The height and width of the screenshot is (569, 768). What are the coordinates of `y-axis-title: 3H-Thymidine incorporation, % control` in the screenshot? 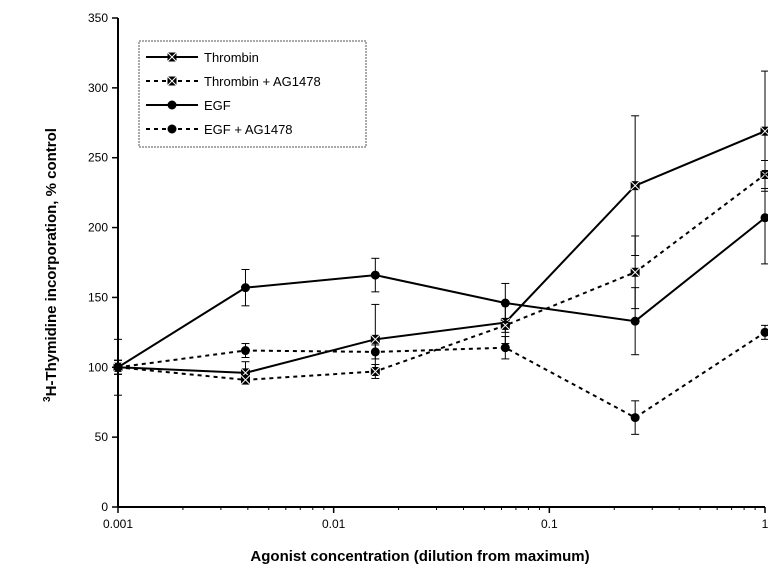 It's located at (51, 265).